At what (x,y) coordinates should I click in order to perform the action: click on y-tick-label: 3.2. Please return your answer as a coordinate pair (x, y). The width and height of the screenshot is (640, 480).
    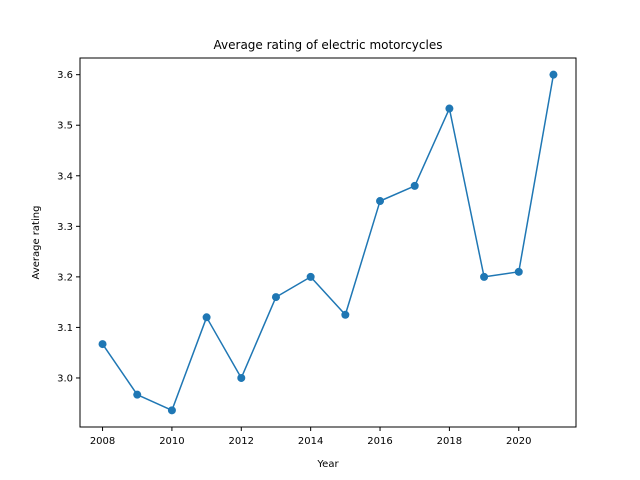
    Looking at the image, I should click on (65, 277).